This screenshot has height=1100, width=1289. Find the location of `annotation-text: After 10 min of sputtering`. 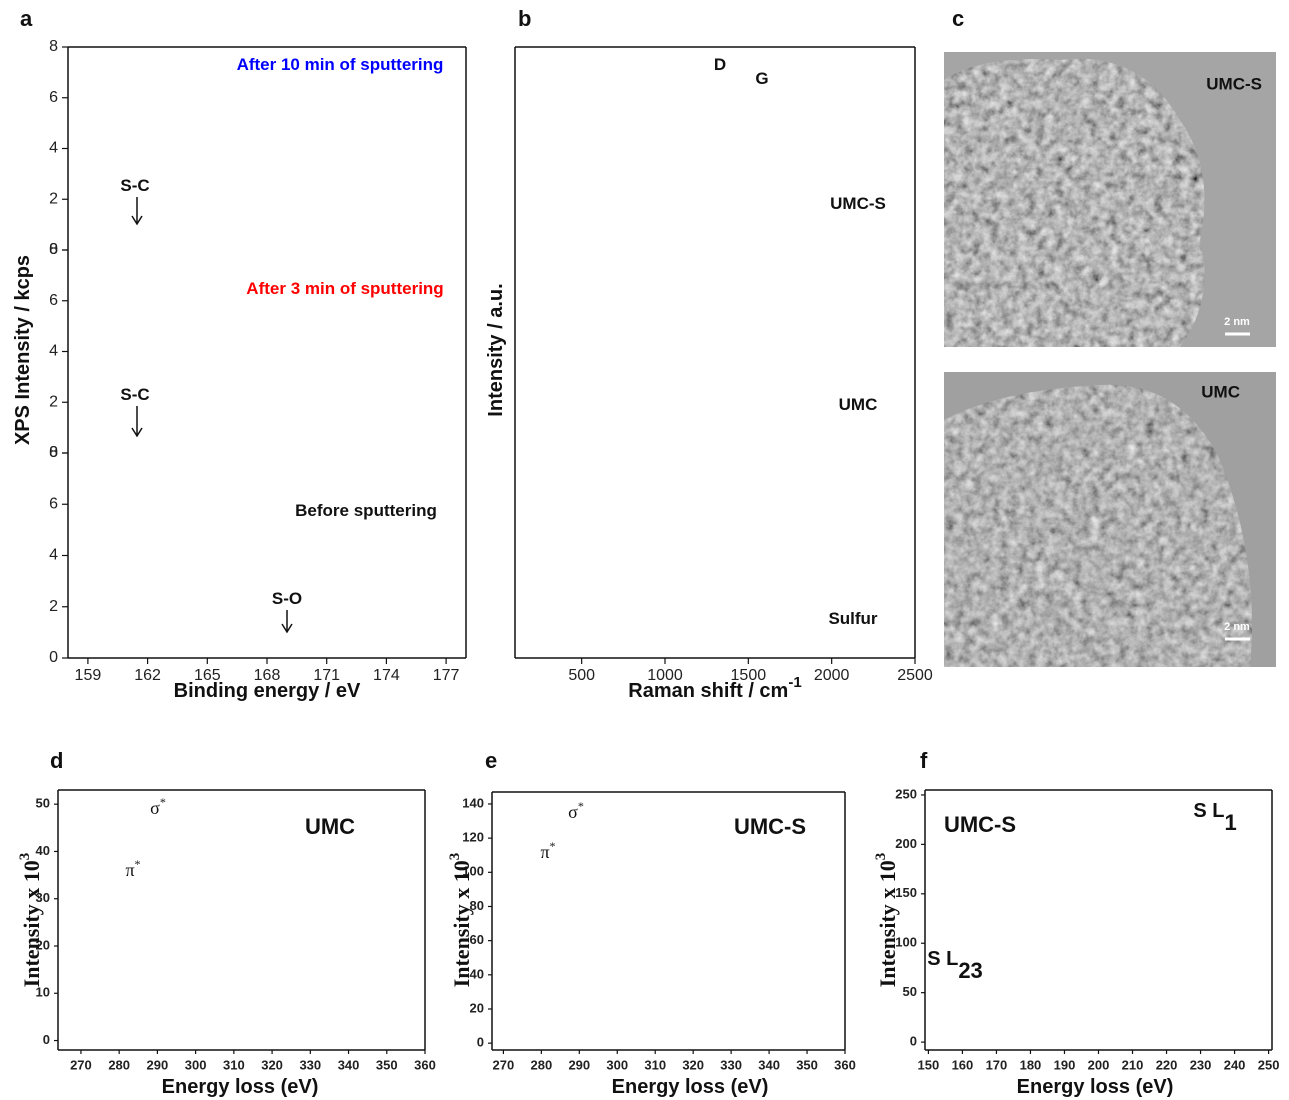

annotation-text: After 10 min of sputtering is located at coordinates (340, 64).